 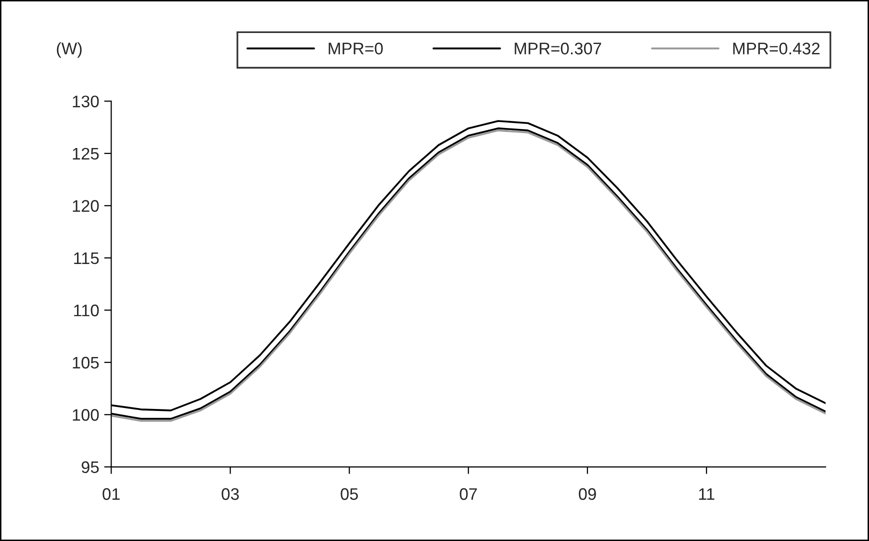 I want to click on y-tick-label: 130, so click(x=85, y=102).